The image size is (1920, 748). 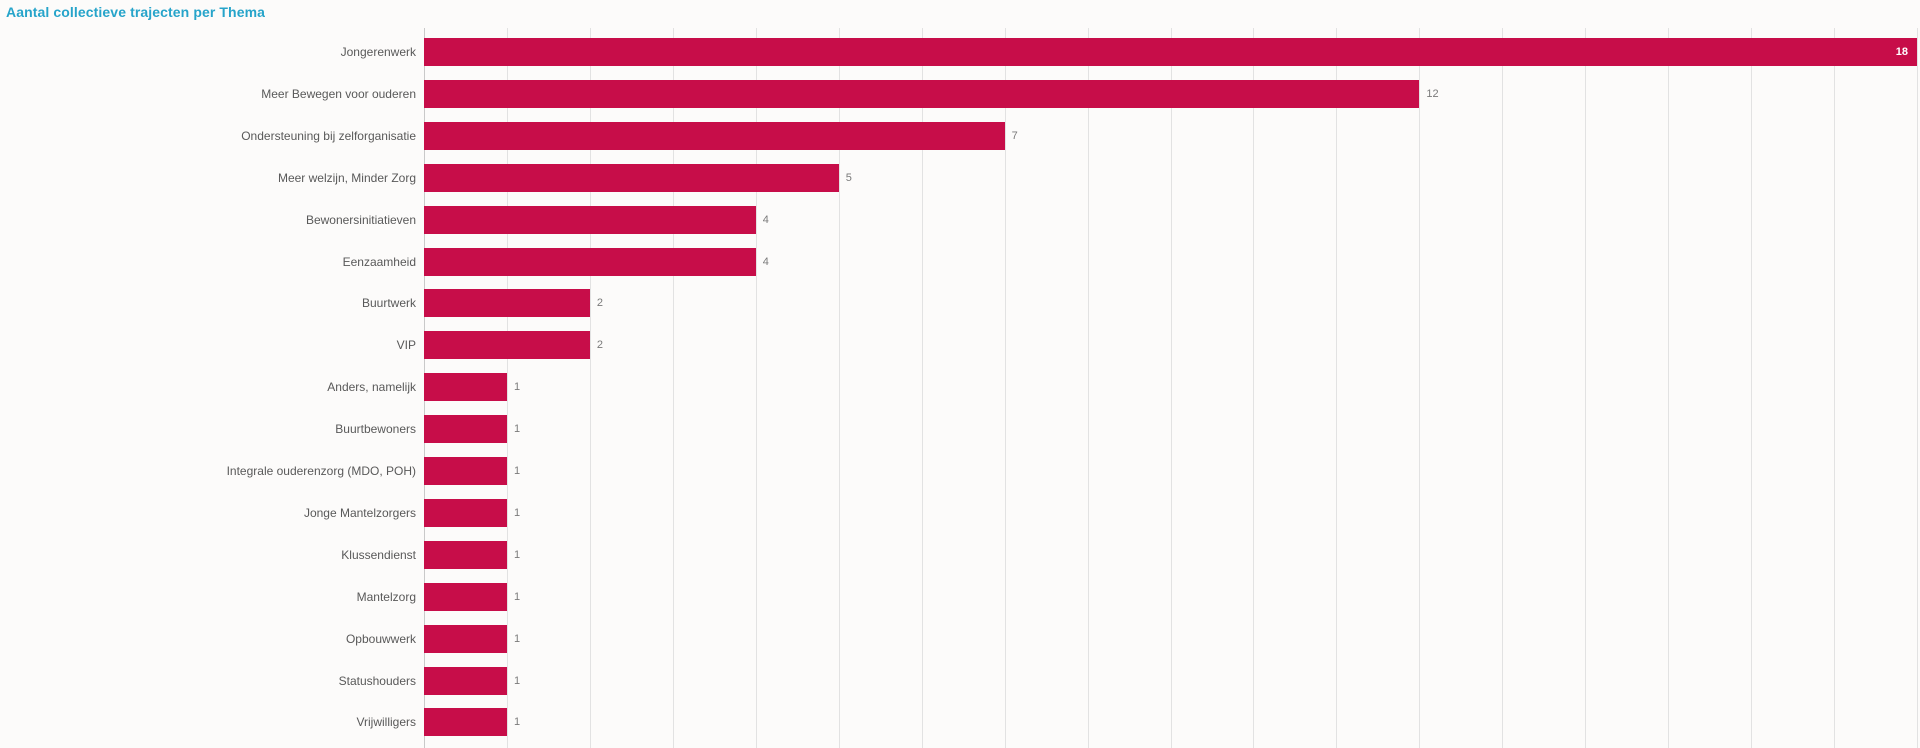 What do you see at coordinates (960, 219) in the screenshot?
I see `bar-row: Bewonersinitiatieven 4` at bounding box center [960, 219].